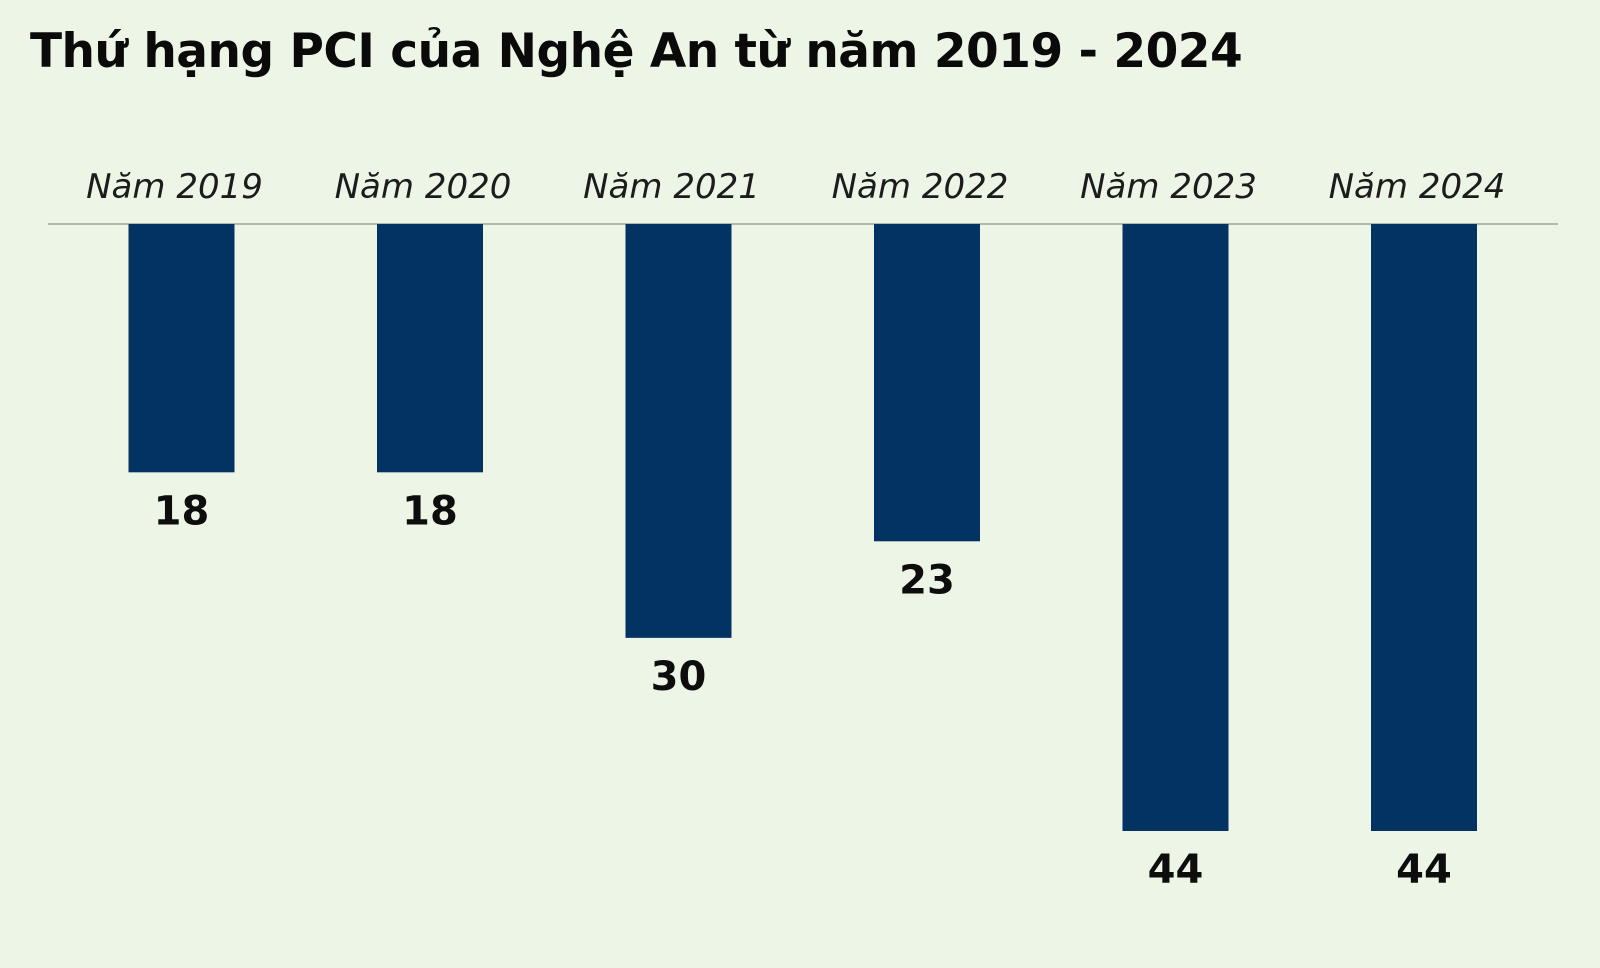 The height and width of the screenshot is (968, 1600). What do you see at coordinates (671, 187) in the screenshot?
I see `x-tick-label: Năm 2021` at bounding box center [671, 187].